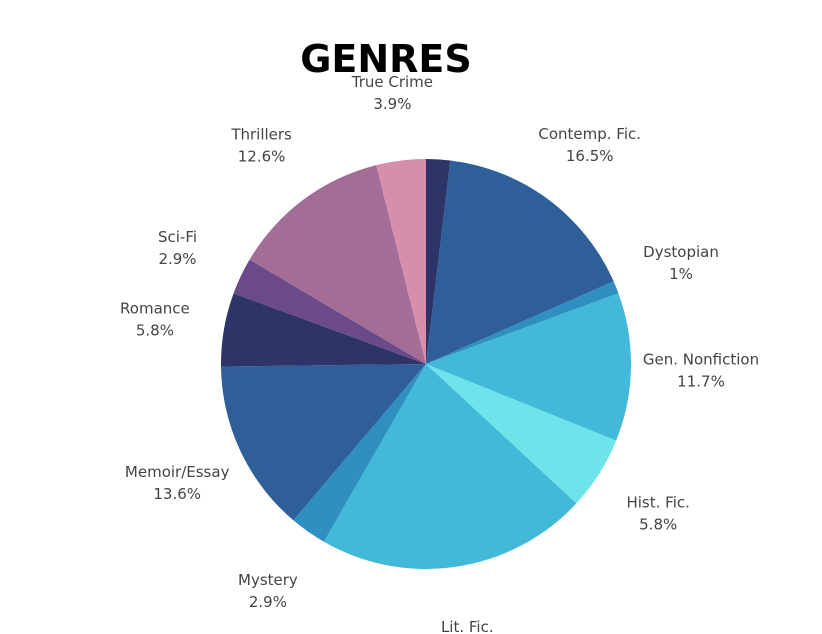 The width and height of the screenshot is (822, 634). What do you see at coordinates (261, 146) in the screenshot?
I see `slice-label-thrillers: Thrillers 12.6%` at bounding box center [261, 146].